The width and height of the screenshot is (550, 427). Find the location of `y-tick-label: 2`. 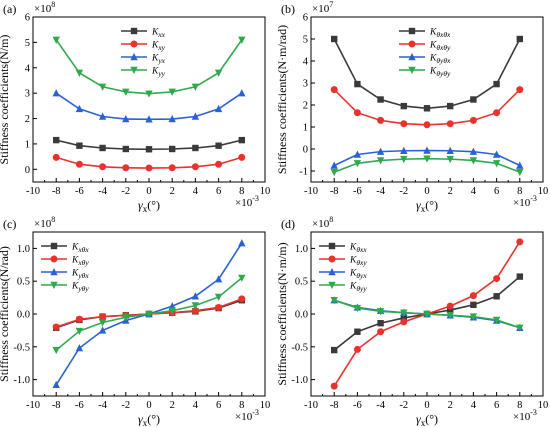

y-tick-label: 2 is located at coordinates (305, 106).